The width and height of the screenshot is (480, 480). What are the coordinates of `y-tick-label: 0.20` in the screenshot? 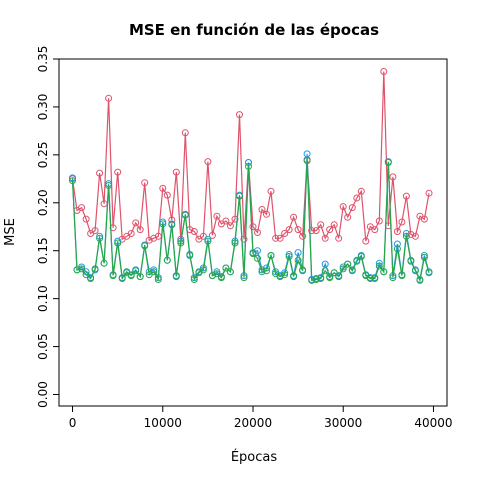 It's located at (43, 202).